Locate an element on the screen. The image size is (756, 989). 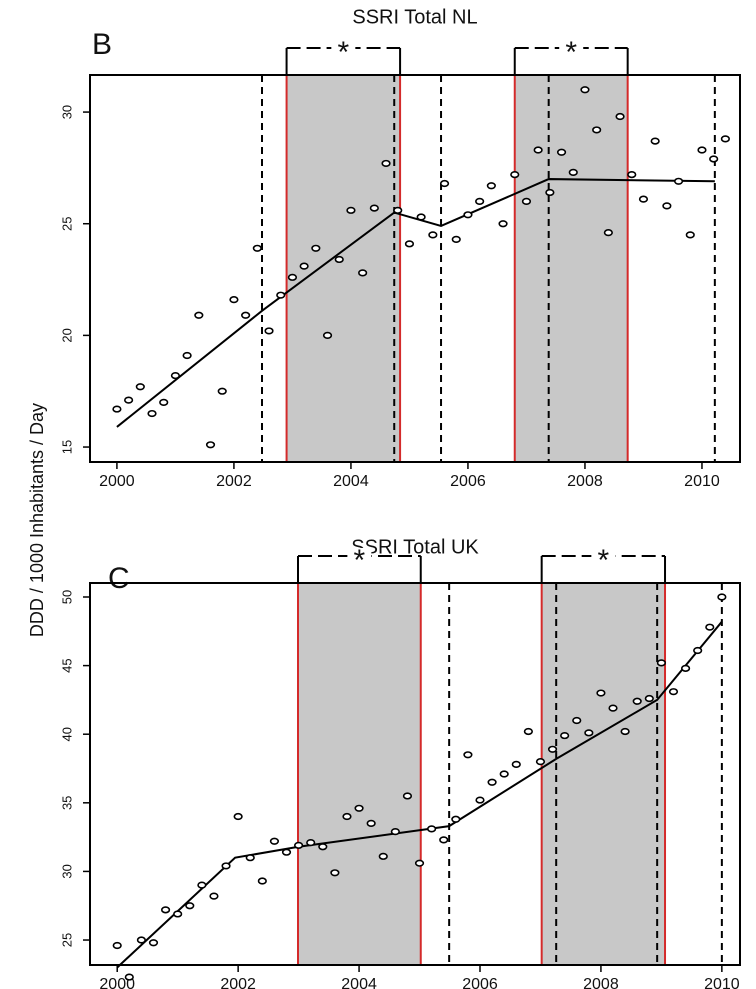
y-tick-label: 30 is located at coordinates (66, 871).